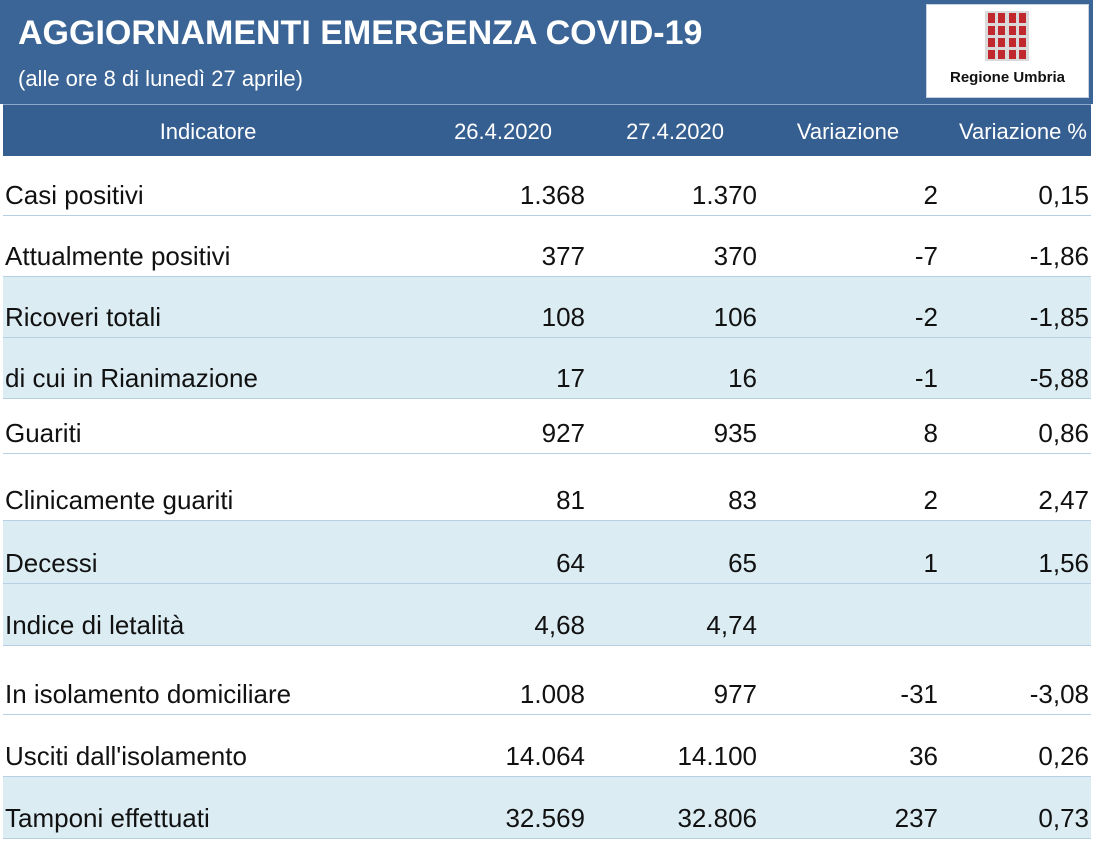 This screenshot has height=843, width=1093. Describe the element at coordinates (119, 500) in the screenshot. I see `cell-indicator: Clinicamente guariti` at that location.